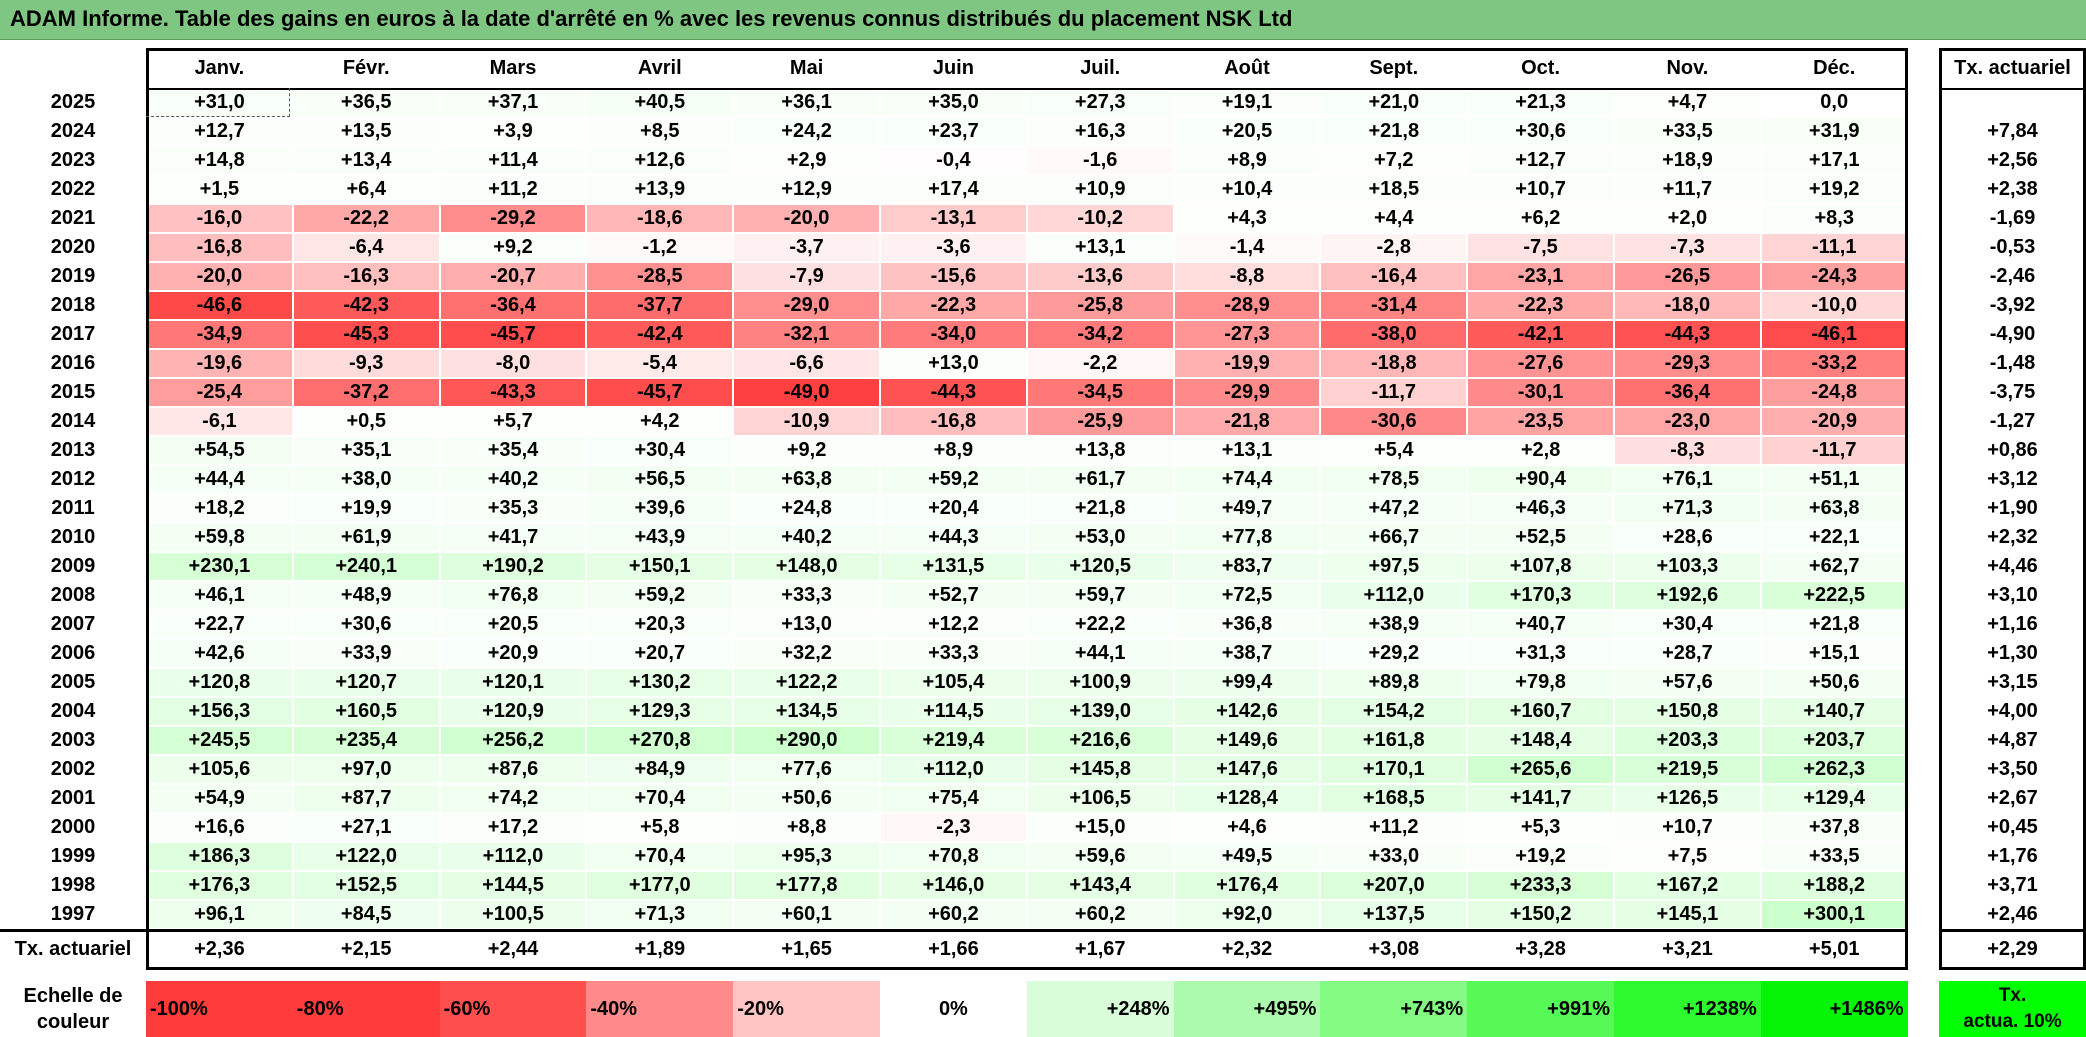 This screenshot has width=2086, height=1037. I want to click on tx-cell: -1,69, so click(2012, 218).